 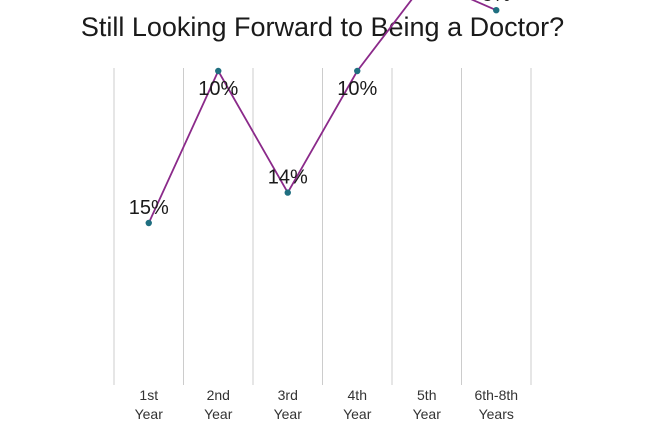 What do you see at coordinates (218, 395) in the screenshot?
I see `x-tick-label: 2nd` at bounding box center [218, 395].